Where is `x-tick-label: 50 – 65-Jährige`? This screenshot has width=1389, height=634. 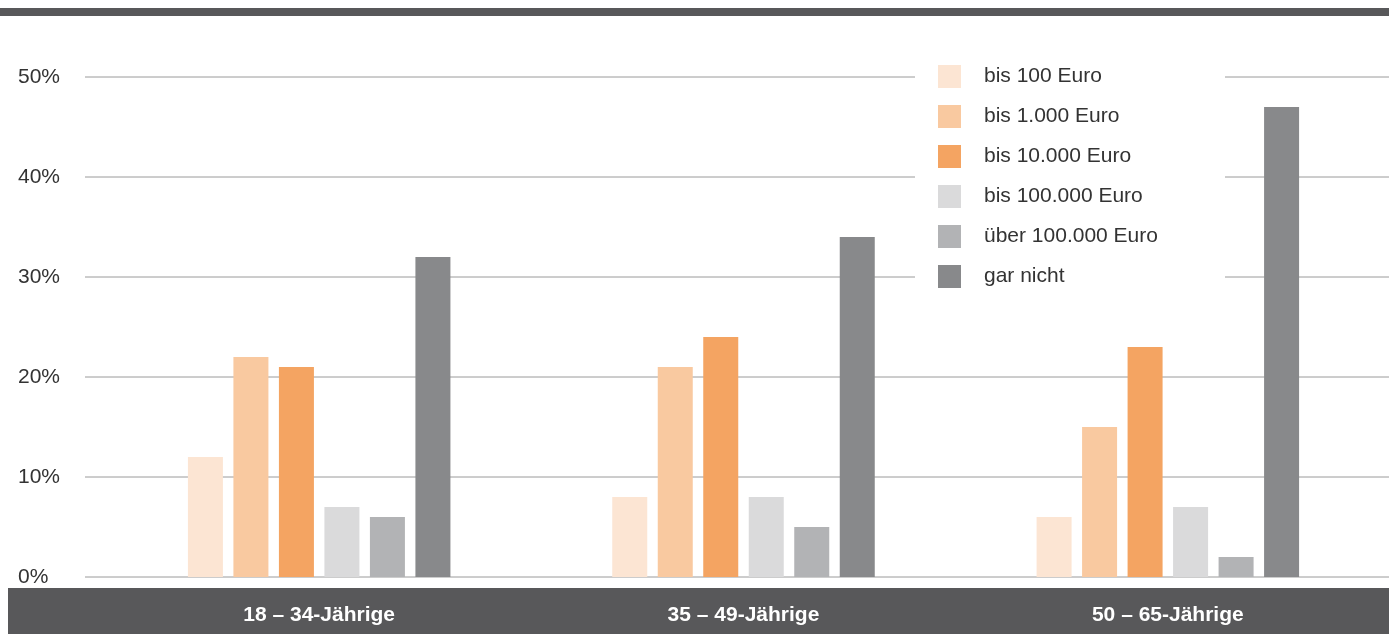 x-tick-label: 50 – 65-Jährige is located at coordinates (1167, 613).